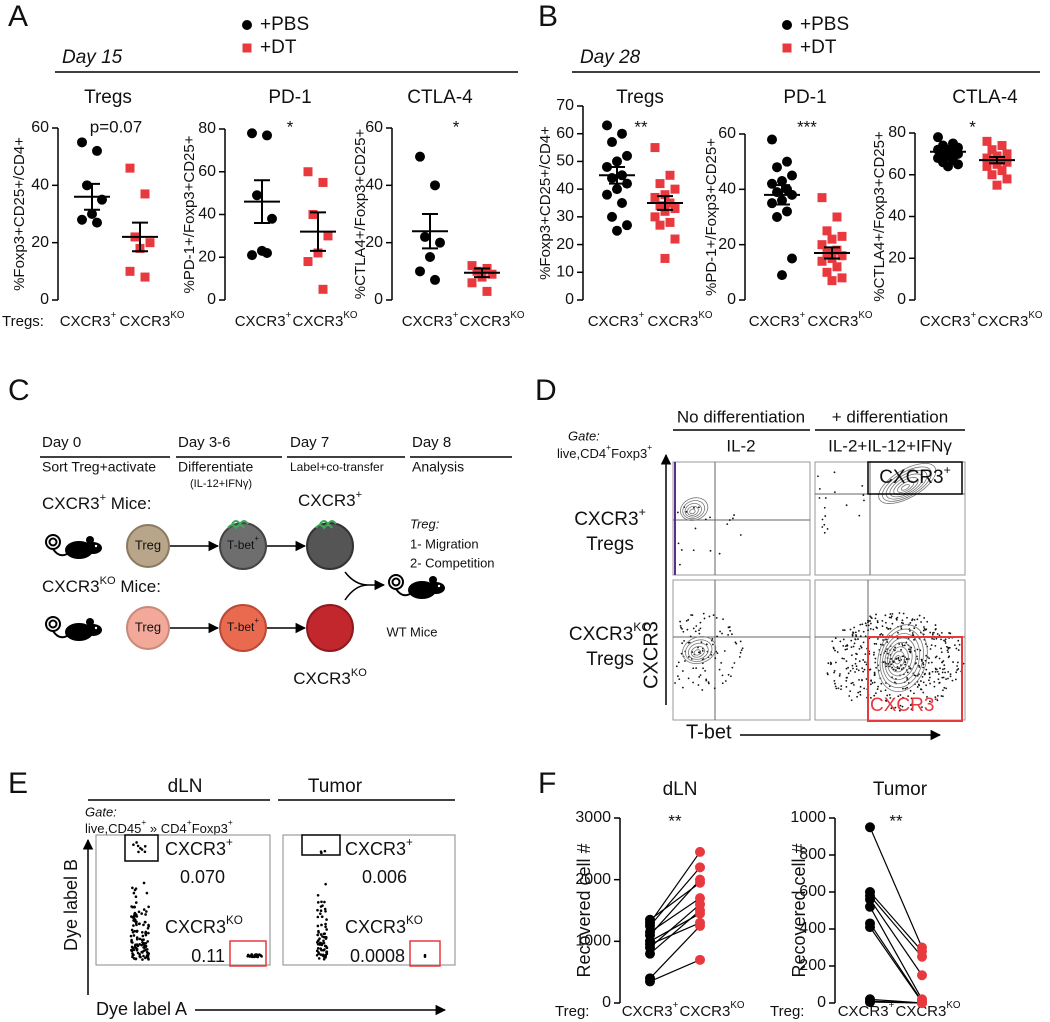 Image resolution: width=1050 pixels, height=1022 pixels. I want to click on y-tick-label: 80, so click(207, 128).